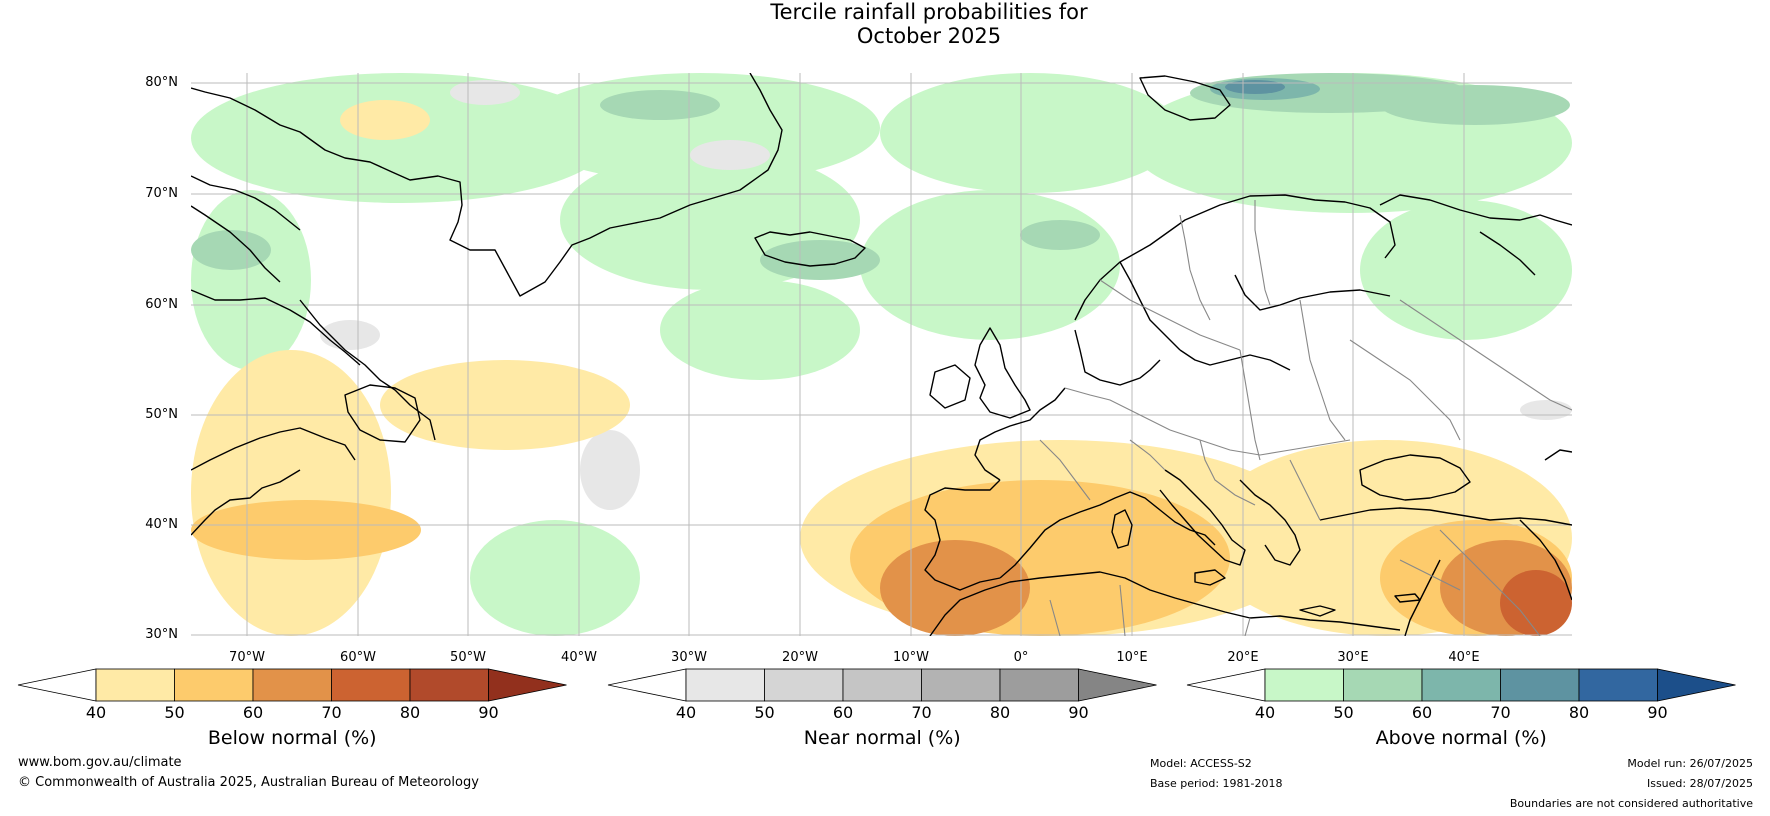 This screenshot has height=816, width=1770. What do you see at coordinates (1500, 712) in the screenshot?
I see `colorbar-above-tick-label: 70` at bounding box center [1500, 712].